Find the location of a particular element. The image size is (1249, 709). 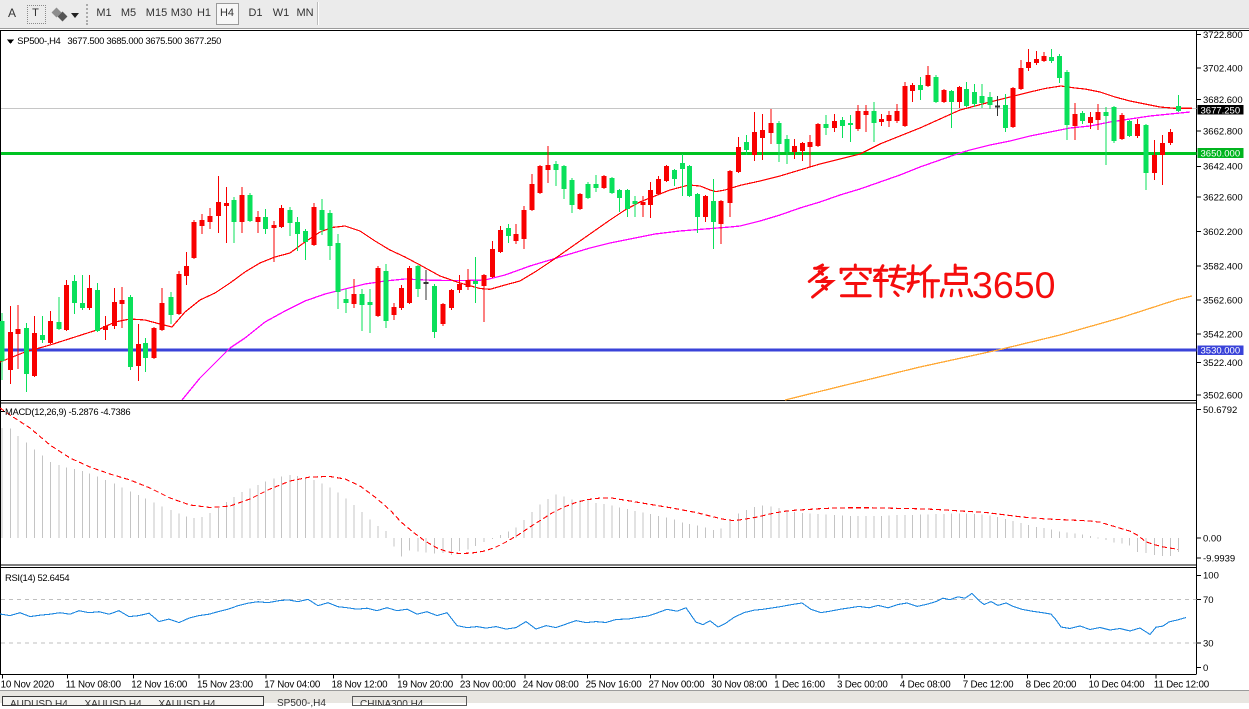

svg-text: 8 Dec 20:00 is located at coordinates (1051, 685).